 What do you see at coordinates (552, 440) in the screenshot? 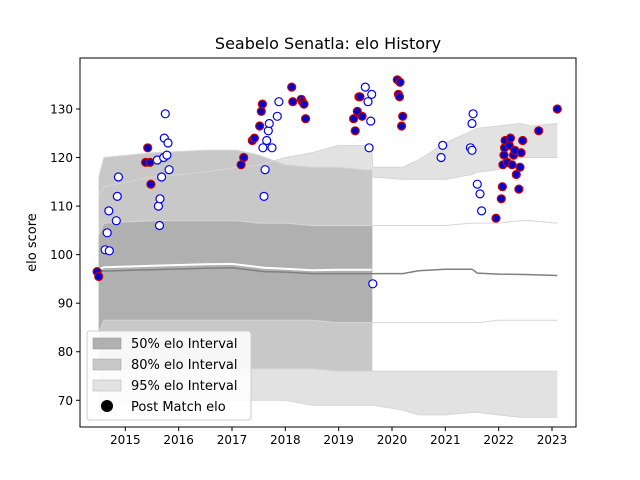
I see `x-tick-label-8: 2023` at bounding box center [552, 440].